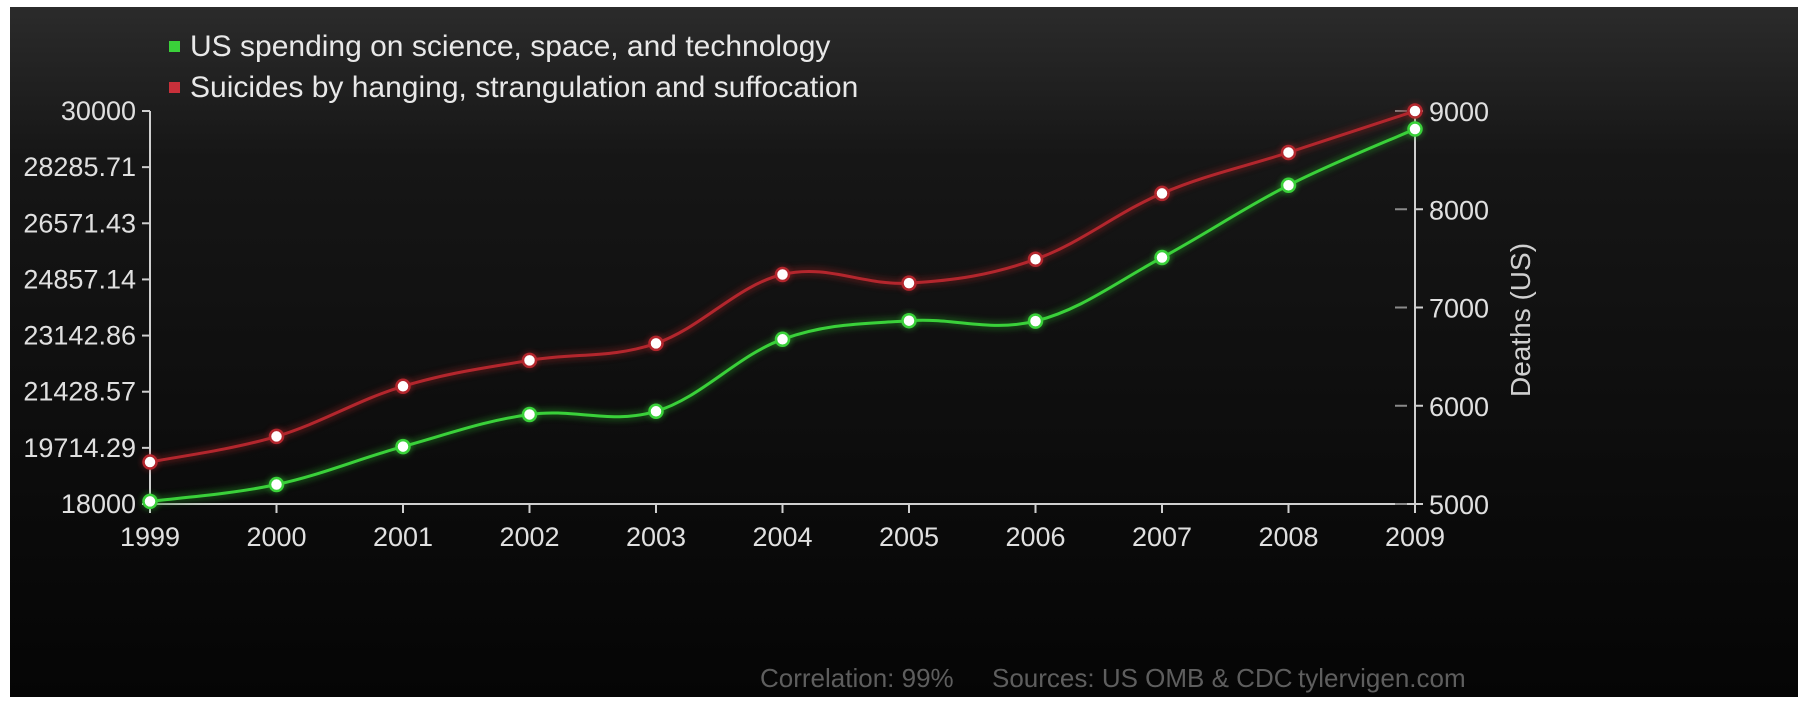 The image size is (1806, 704). Describe the element at coordinates (403, 537) in the screenshot. I see `x-tick-label: 2001` at that location.